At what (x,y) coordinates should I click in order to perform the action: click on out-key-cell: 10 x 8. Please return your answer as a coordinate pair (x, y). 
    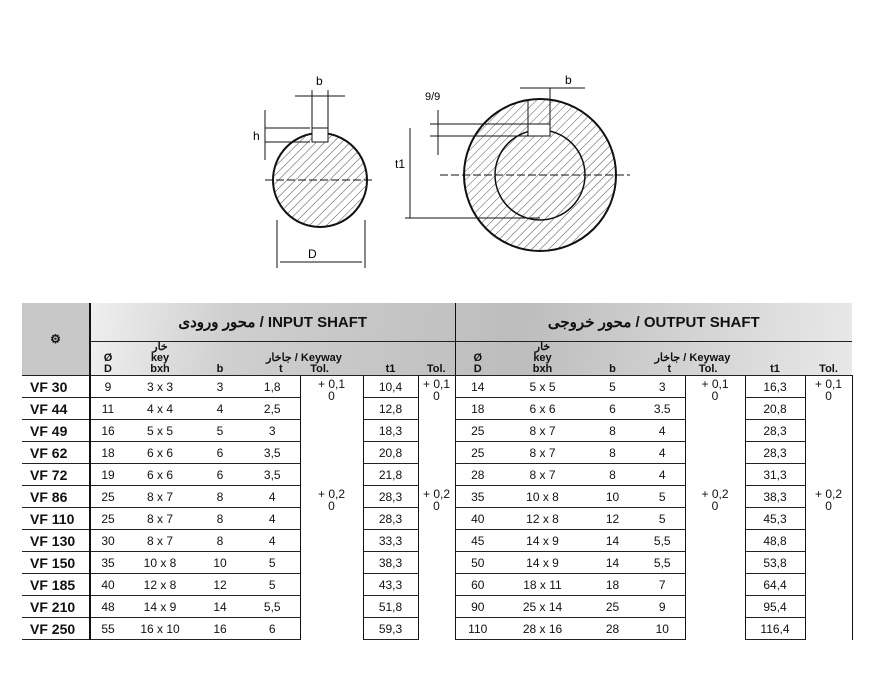
    Looking at the image, I should click on (542, 496).